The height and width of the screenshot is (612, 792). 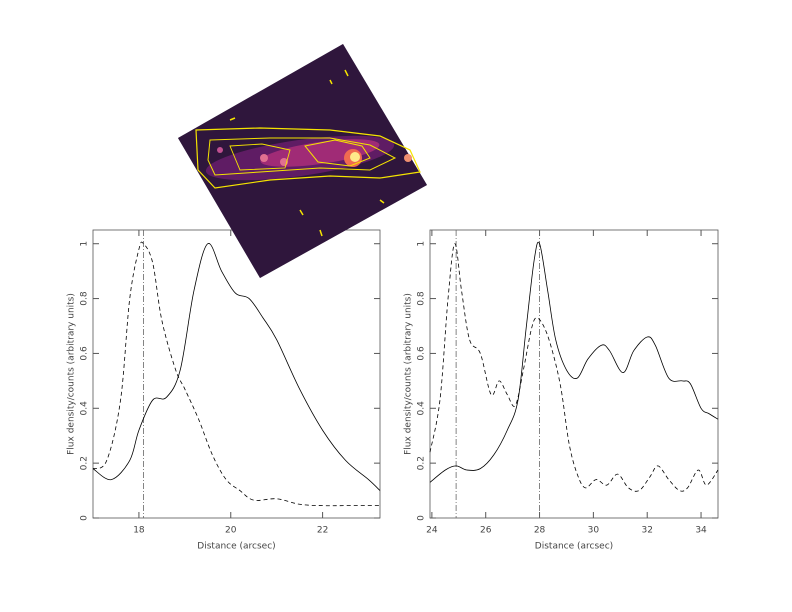 I want to click on x-tick-label: 34, so click(x=701, y=531).